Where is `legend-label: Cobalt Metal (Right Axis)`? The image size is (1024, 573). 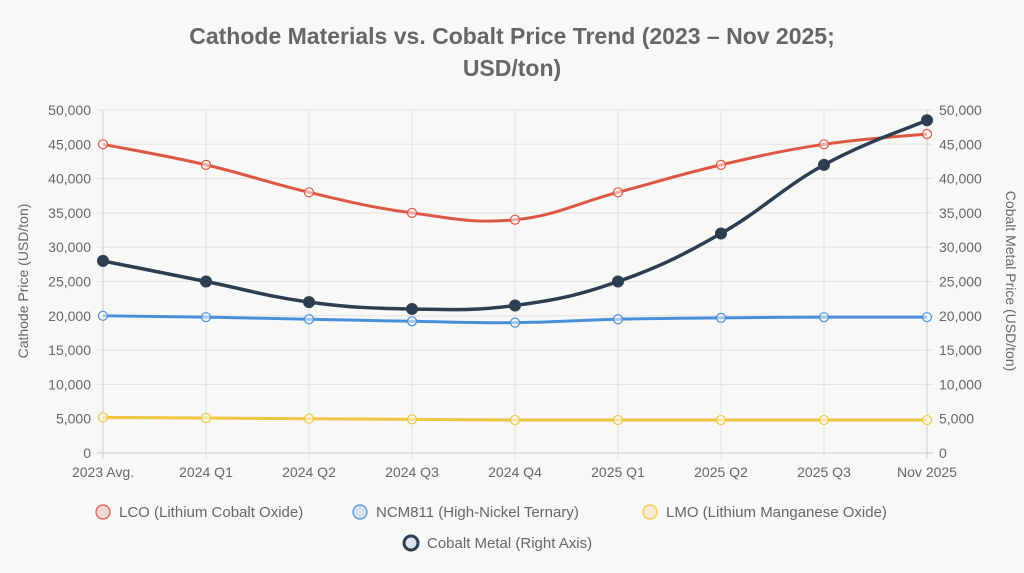 legend-label: Cobalt Metal (Right Axis) is located at coordinates (509, 543).